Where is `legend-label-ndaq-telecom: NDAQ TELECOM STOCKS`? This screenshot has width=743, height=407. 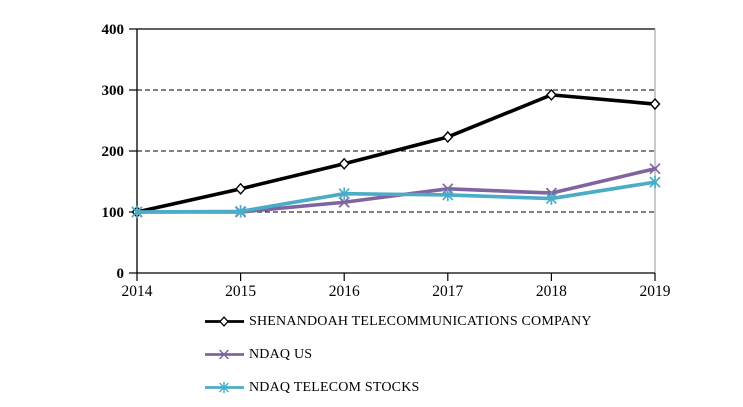 legend-label-ndaq-telecom: NDAQ TELECOM STOCKS is located at coordinates (334, 387).